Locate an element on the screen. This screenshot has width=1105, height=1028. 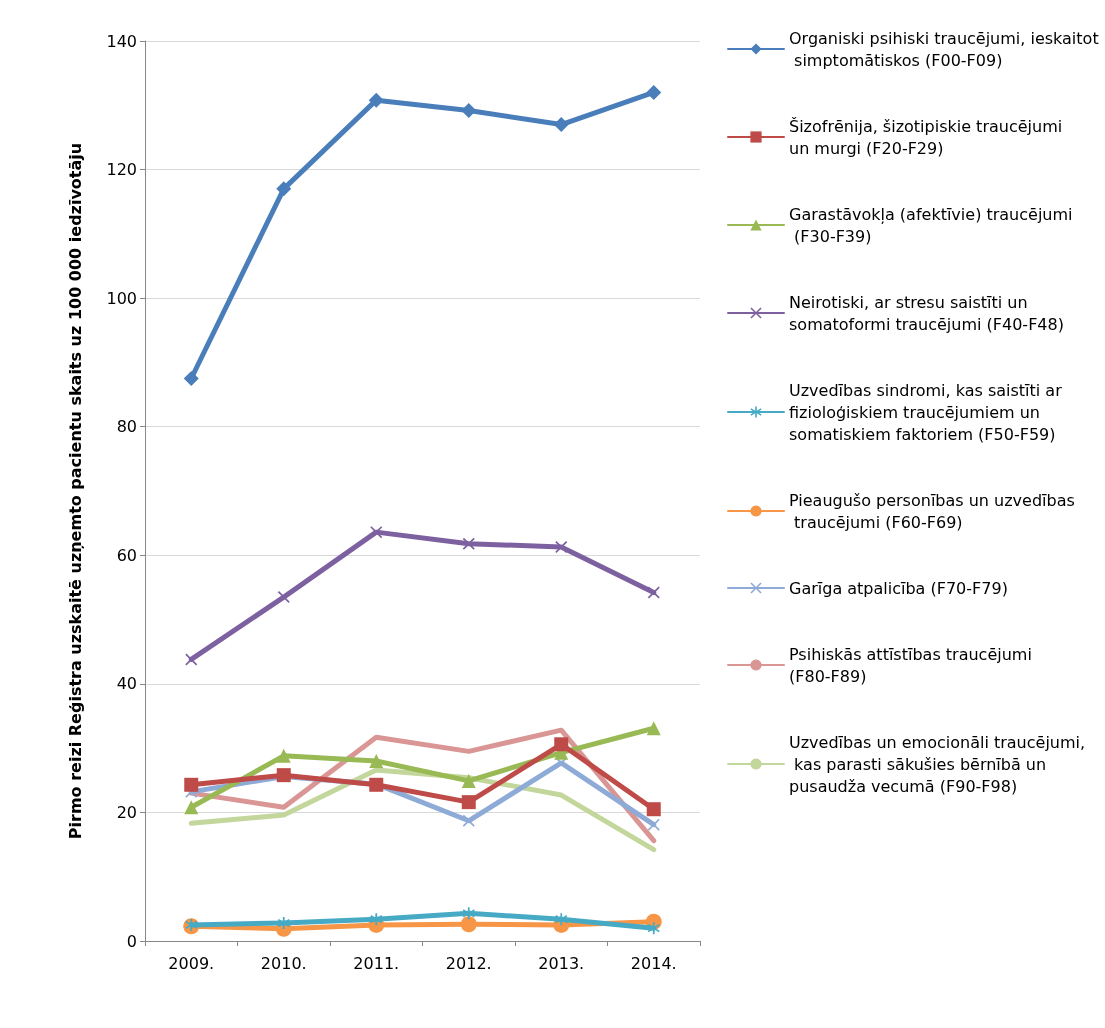
y-tick-label: 140 is located at coordinates (121, 41).